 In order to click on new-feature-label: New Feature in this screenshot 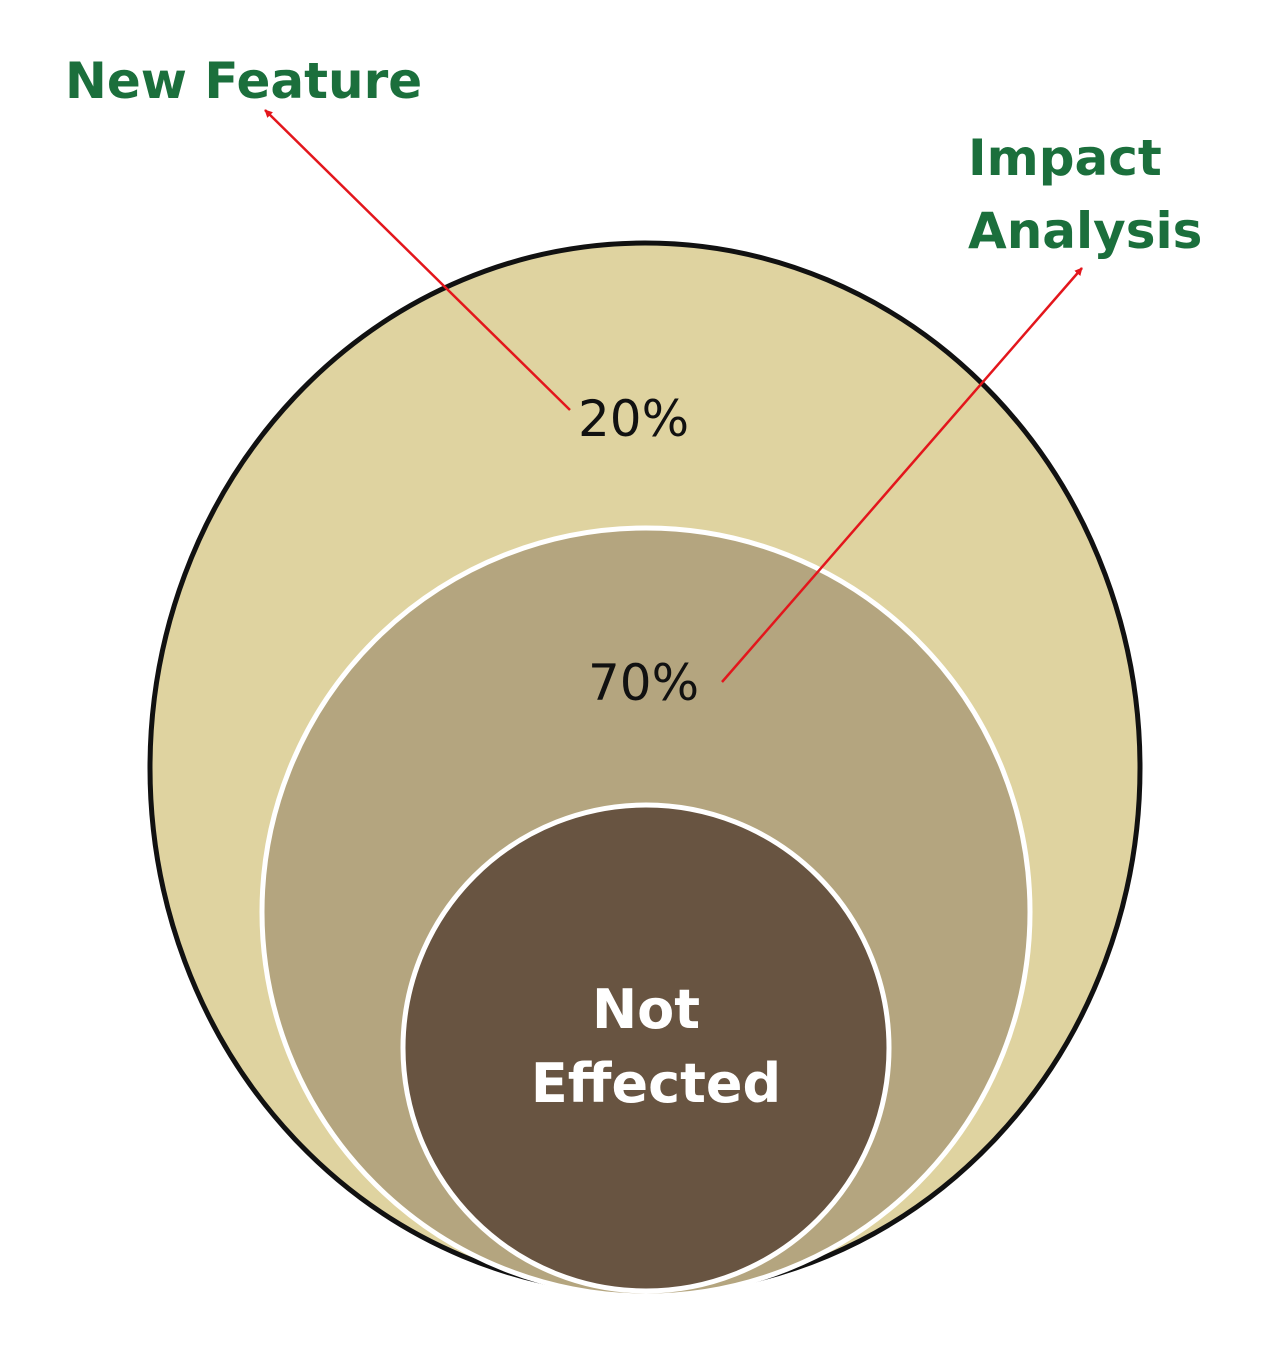, I will do `click(243, 81)`.